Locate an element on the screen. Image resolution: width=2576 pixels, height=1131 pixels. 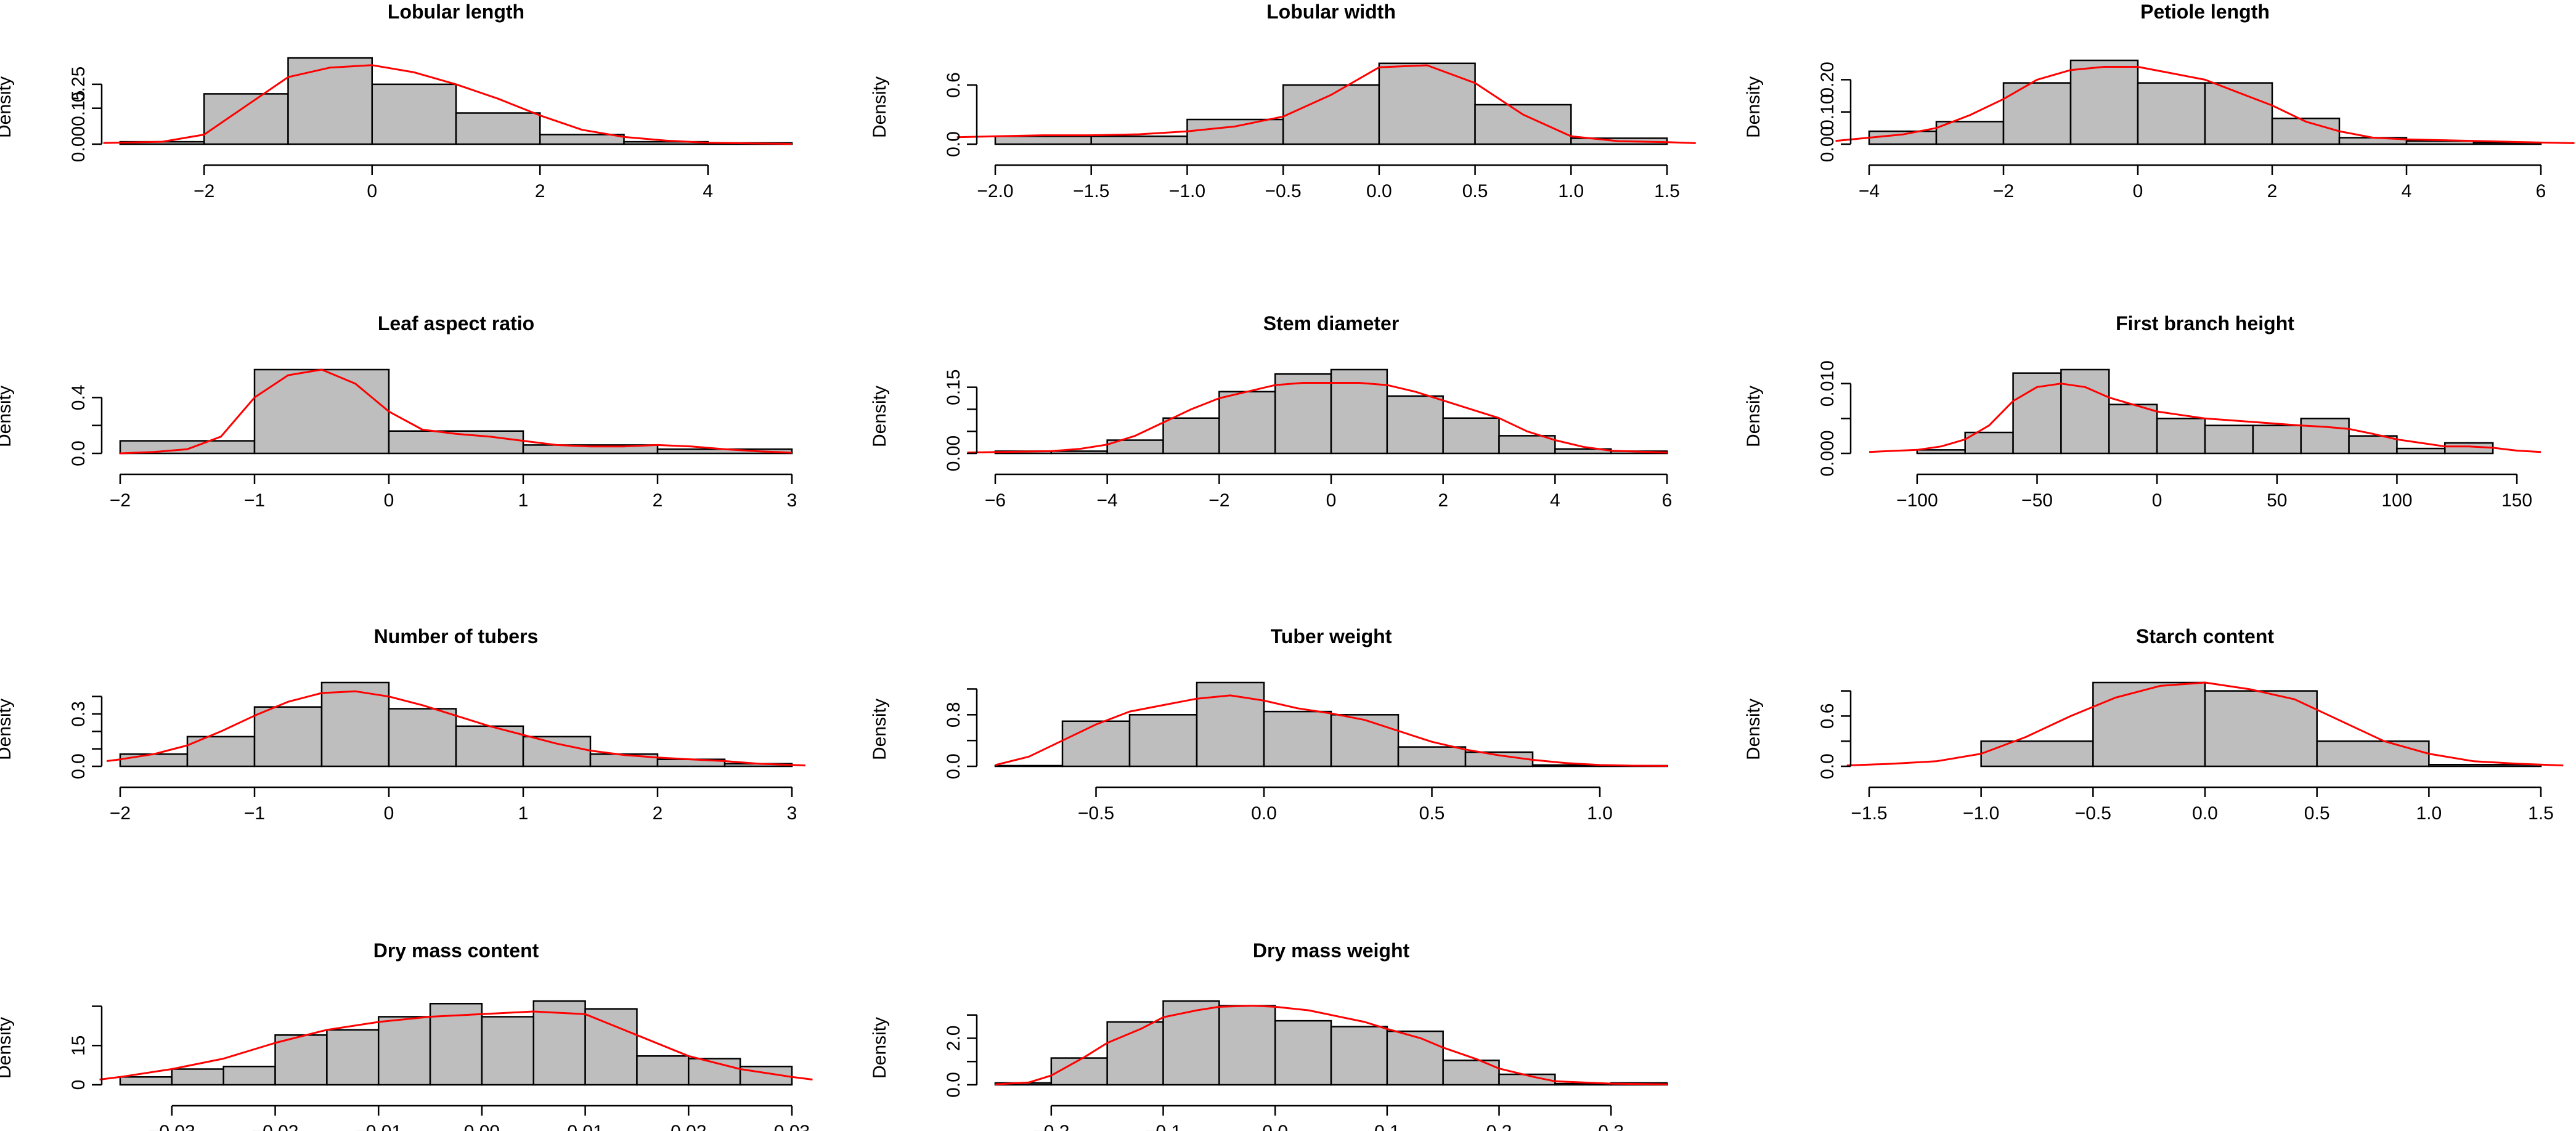
x-tick-label: 0.5 is located at coordinates (1475, 191).